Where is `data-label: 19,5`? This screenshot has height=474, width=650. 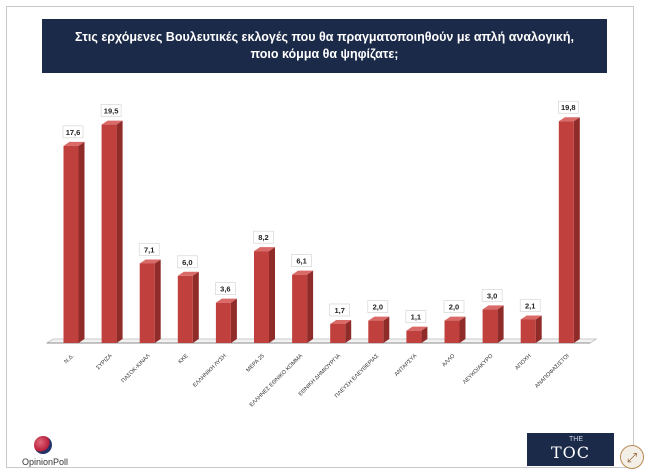 data-label: 19,5 is located at coordinates (111, 111).